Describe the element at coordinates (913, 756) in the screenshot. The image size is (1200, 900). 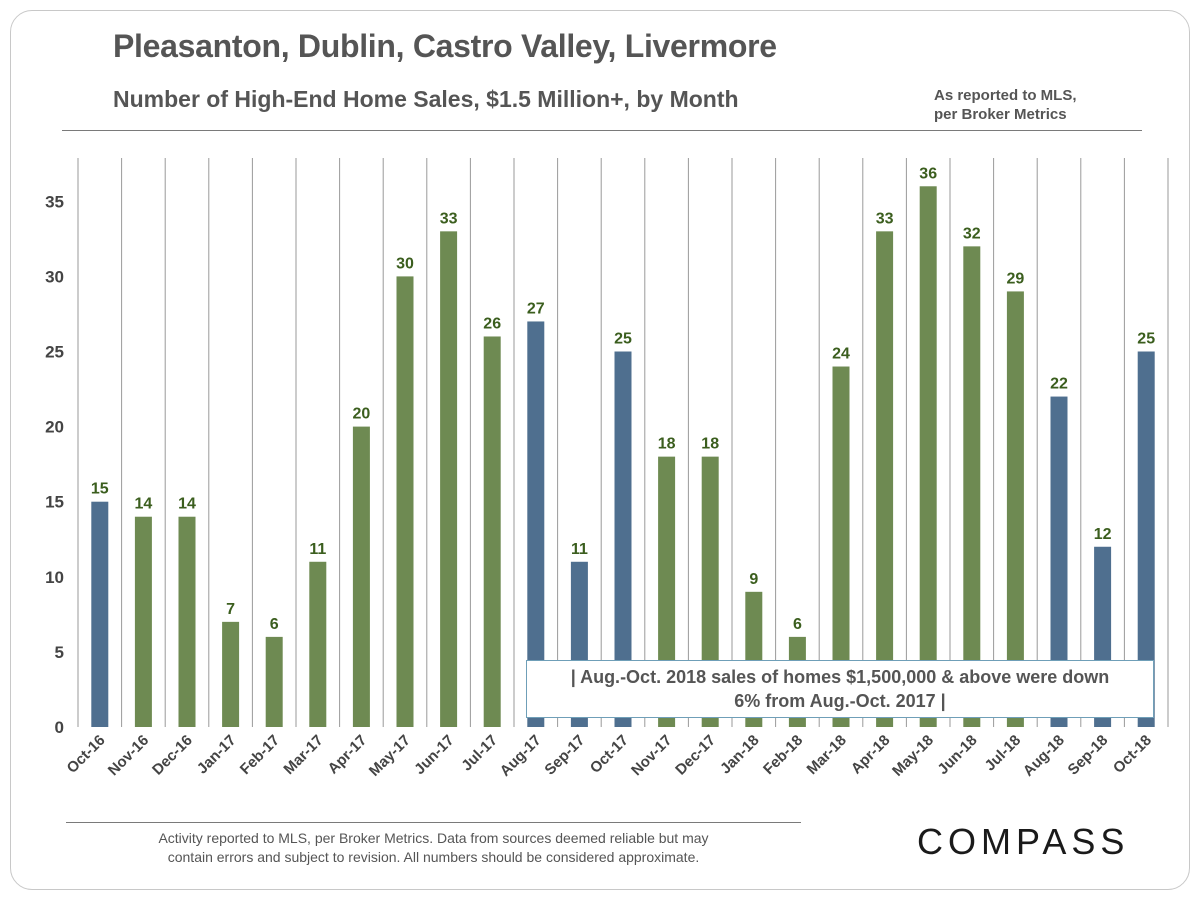
I see `x-tick-label: May-18` at that location.